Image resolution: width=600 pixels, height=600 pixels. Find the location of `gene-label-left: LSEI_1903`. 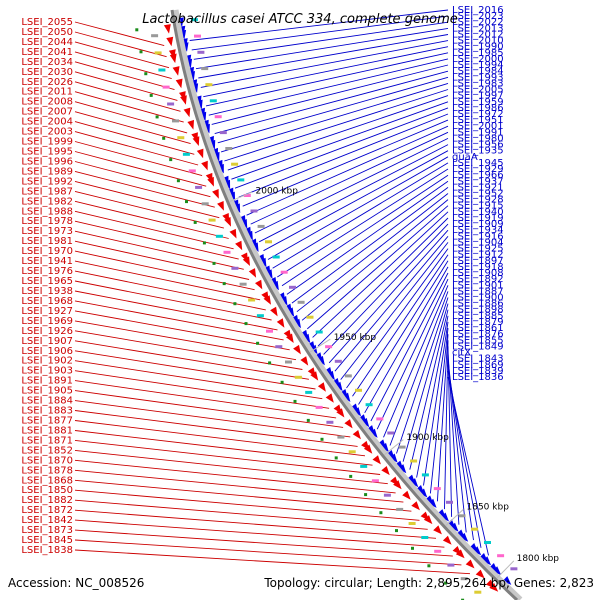

gene-label-left: LSEI_1903 is located at coordinates (47, 371).